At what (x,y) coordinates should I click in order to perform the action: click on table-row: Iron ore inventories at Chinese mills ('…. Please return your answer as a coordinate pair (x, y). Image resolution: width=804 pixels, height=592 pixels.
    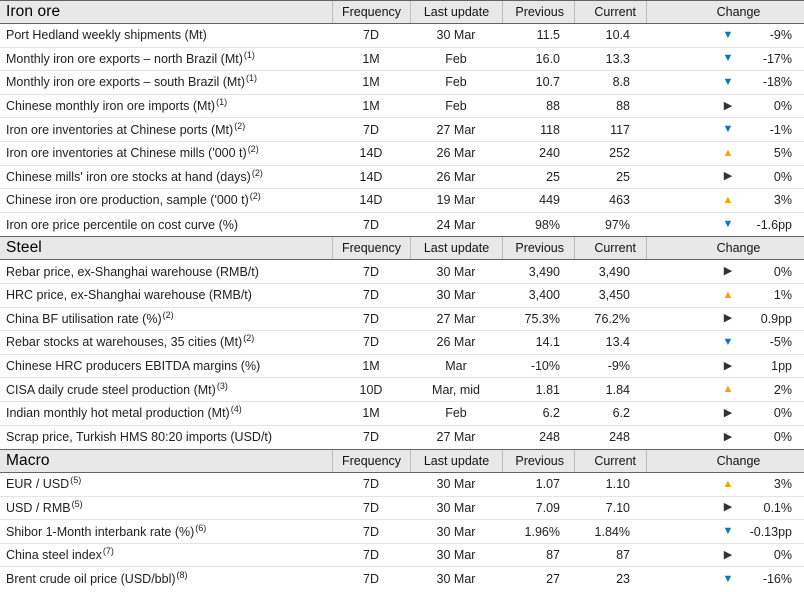
    Looking at the image, I should click on (402, 153).